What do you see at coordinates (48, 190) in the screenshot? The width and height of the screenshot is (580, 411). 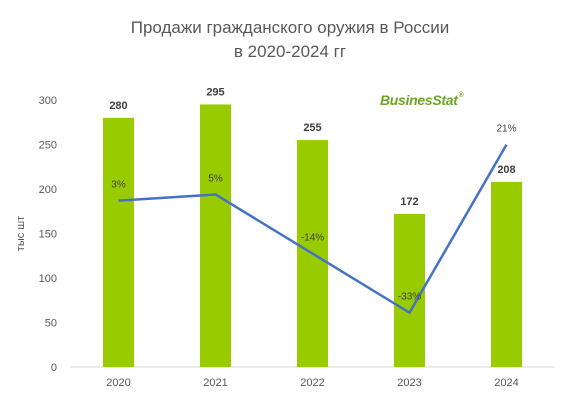 I see `y-tick-label: 200` at bounding box center [48, 190].